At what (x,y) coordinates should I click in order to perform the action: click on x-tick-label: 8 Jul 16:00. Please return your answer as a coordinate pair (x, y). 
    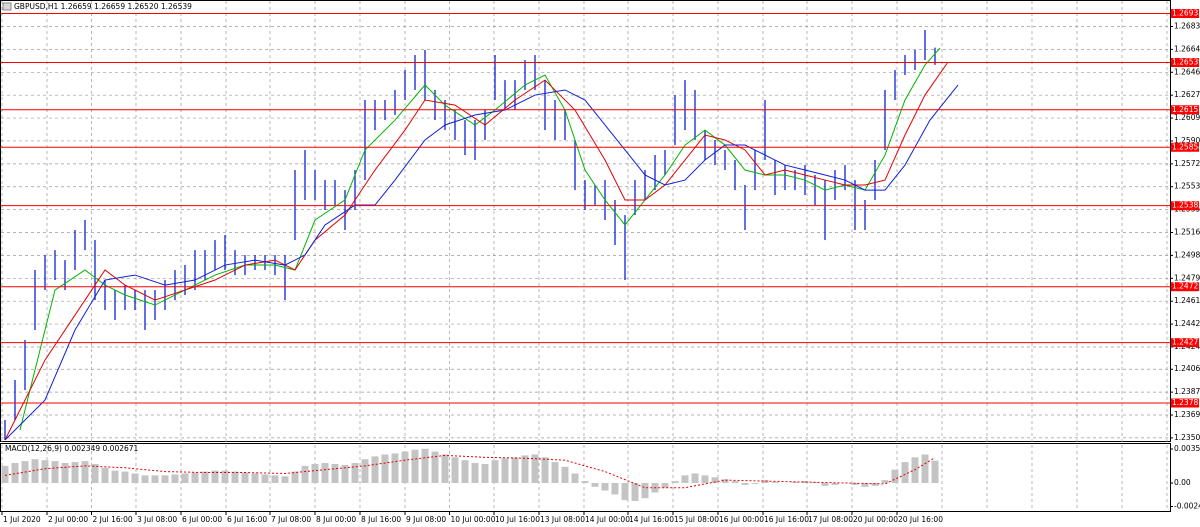
    Looking at the image, I should click on (381, 519).